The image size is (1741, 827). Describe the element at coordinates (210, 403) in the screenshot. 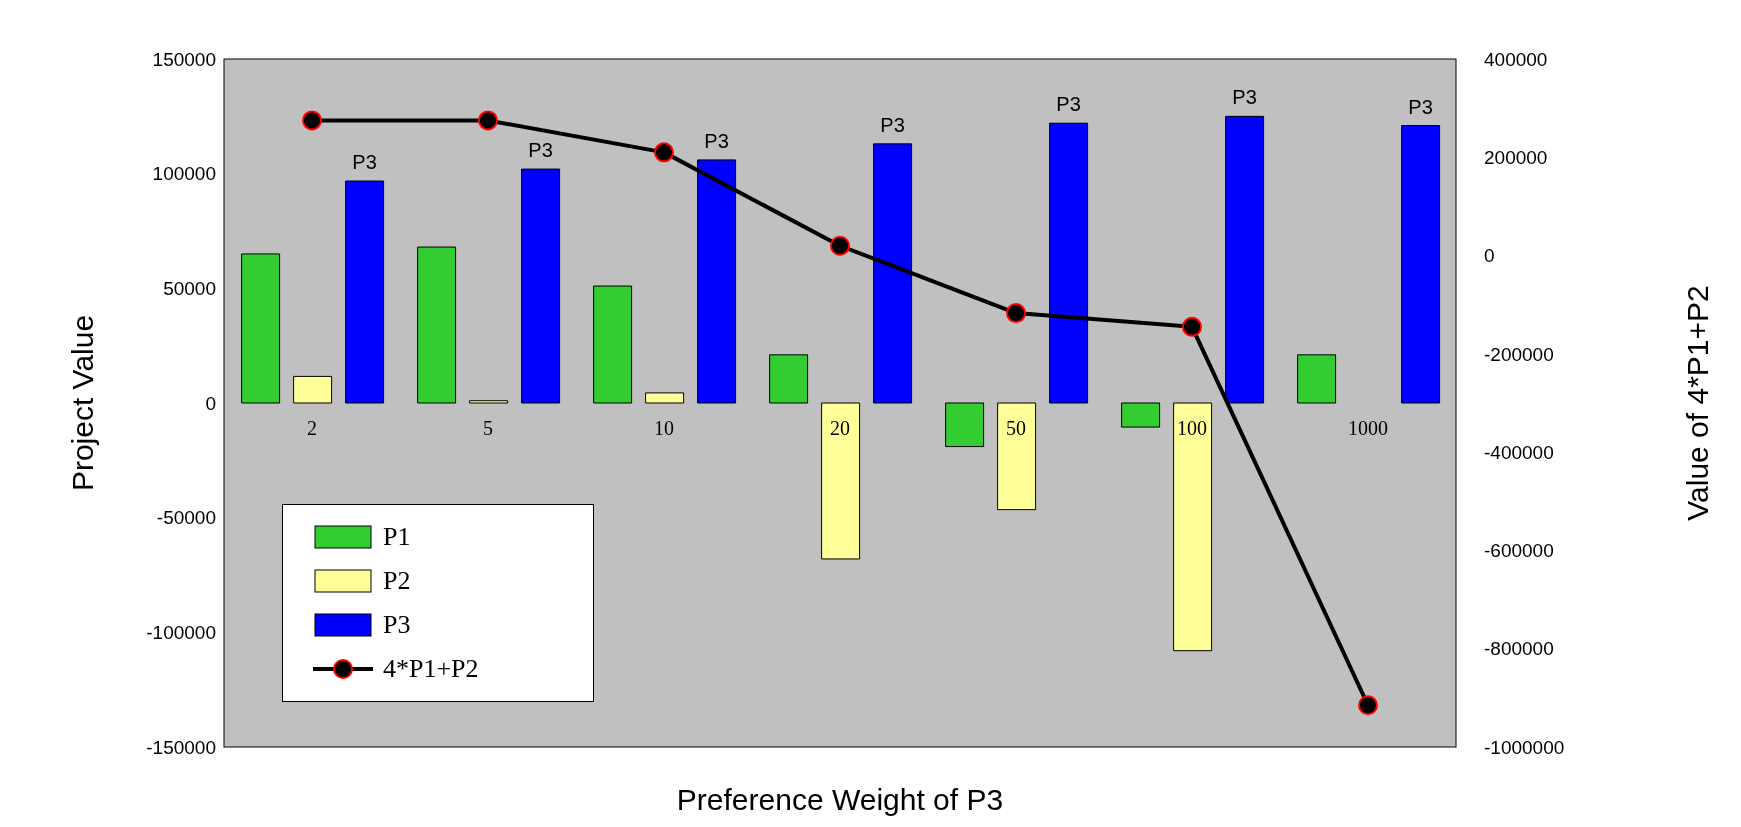

I see `y-tick-label: 0` at that location.